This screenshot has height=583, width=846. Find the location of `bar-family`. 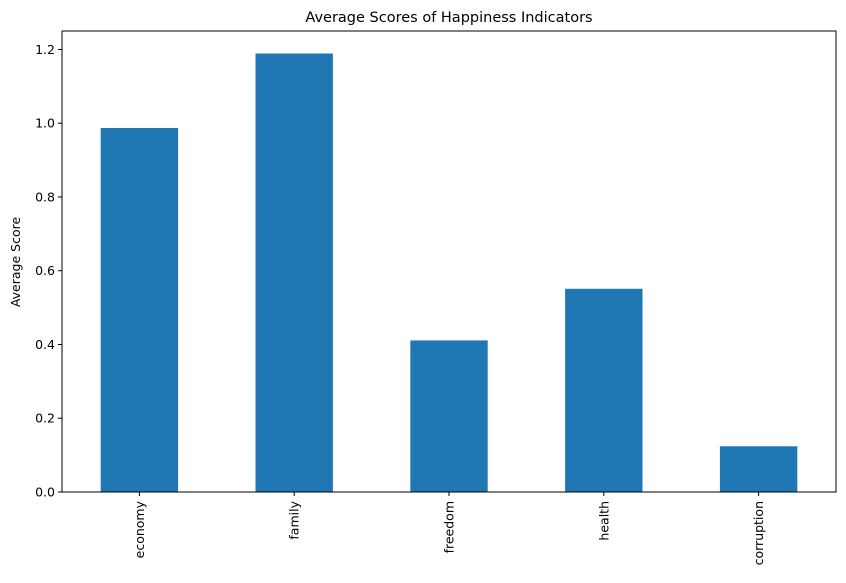

bar-family is located at coordinates (294, 273).